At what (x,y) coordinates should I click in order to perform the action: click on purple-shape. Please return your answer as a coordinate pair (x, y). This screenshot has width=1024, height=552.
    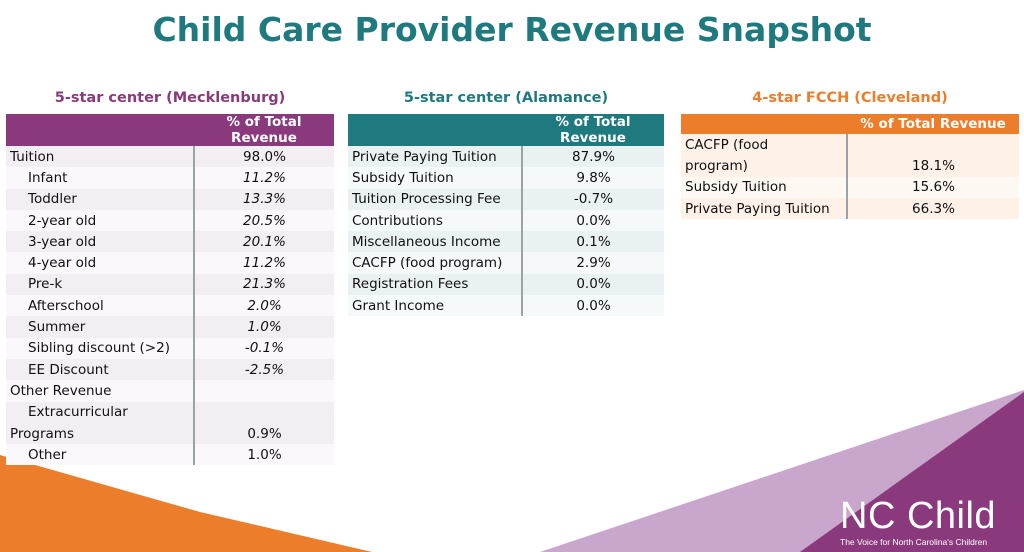
    Looking at the image, I should click on (912, 472).